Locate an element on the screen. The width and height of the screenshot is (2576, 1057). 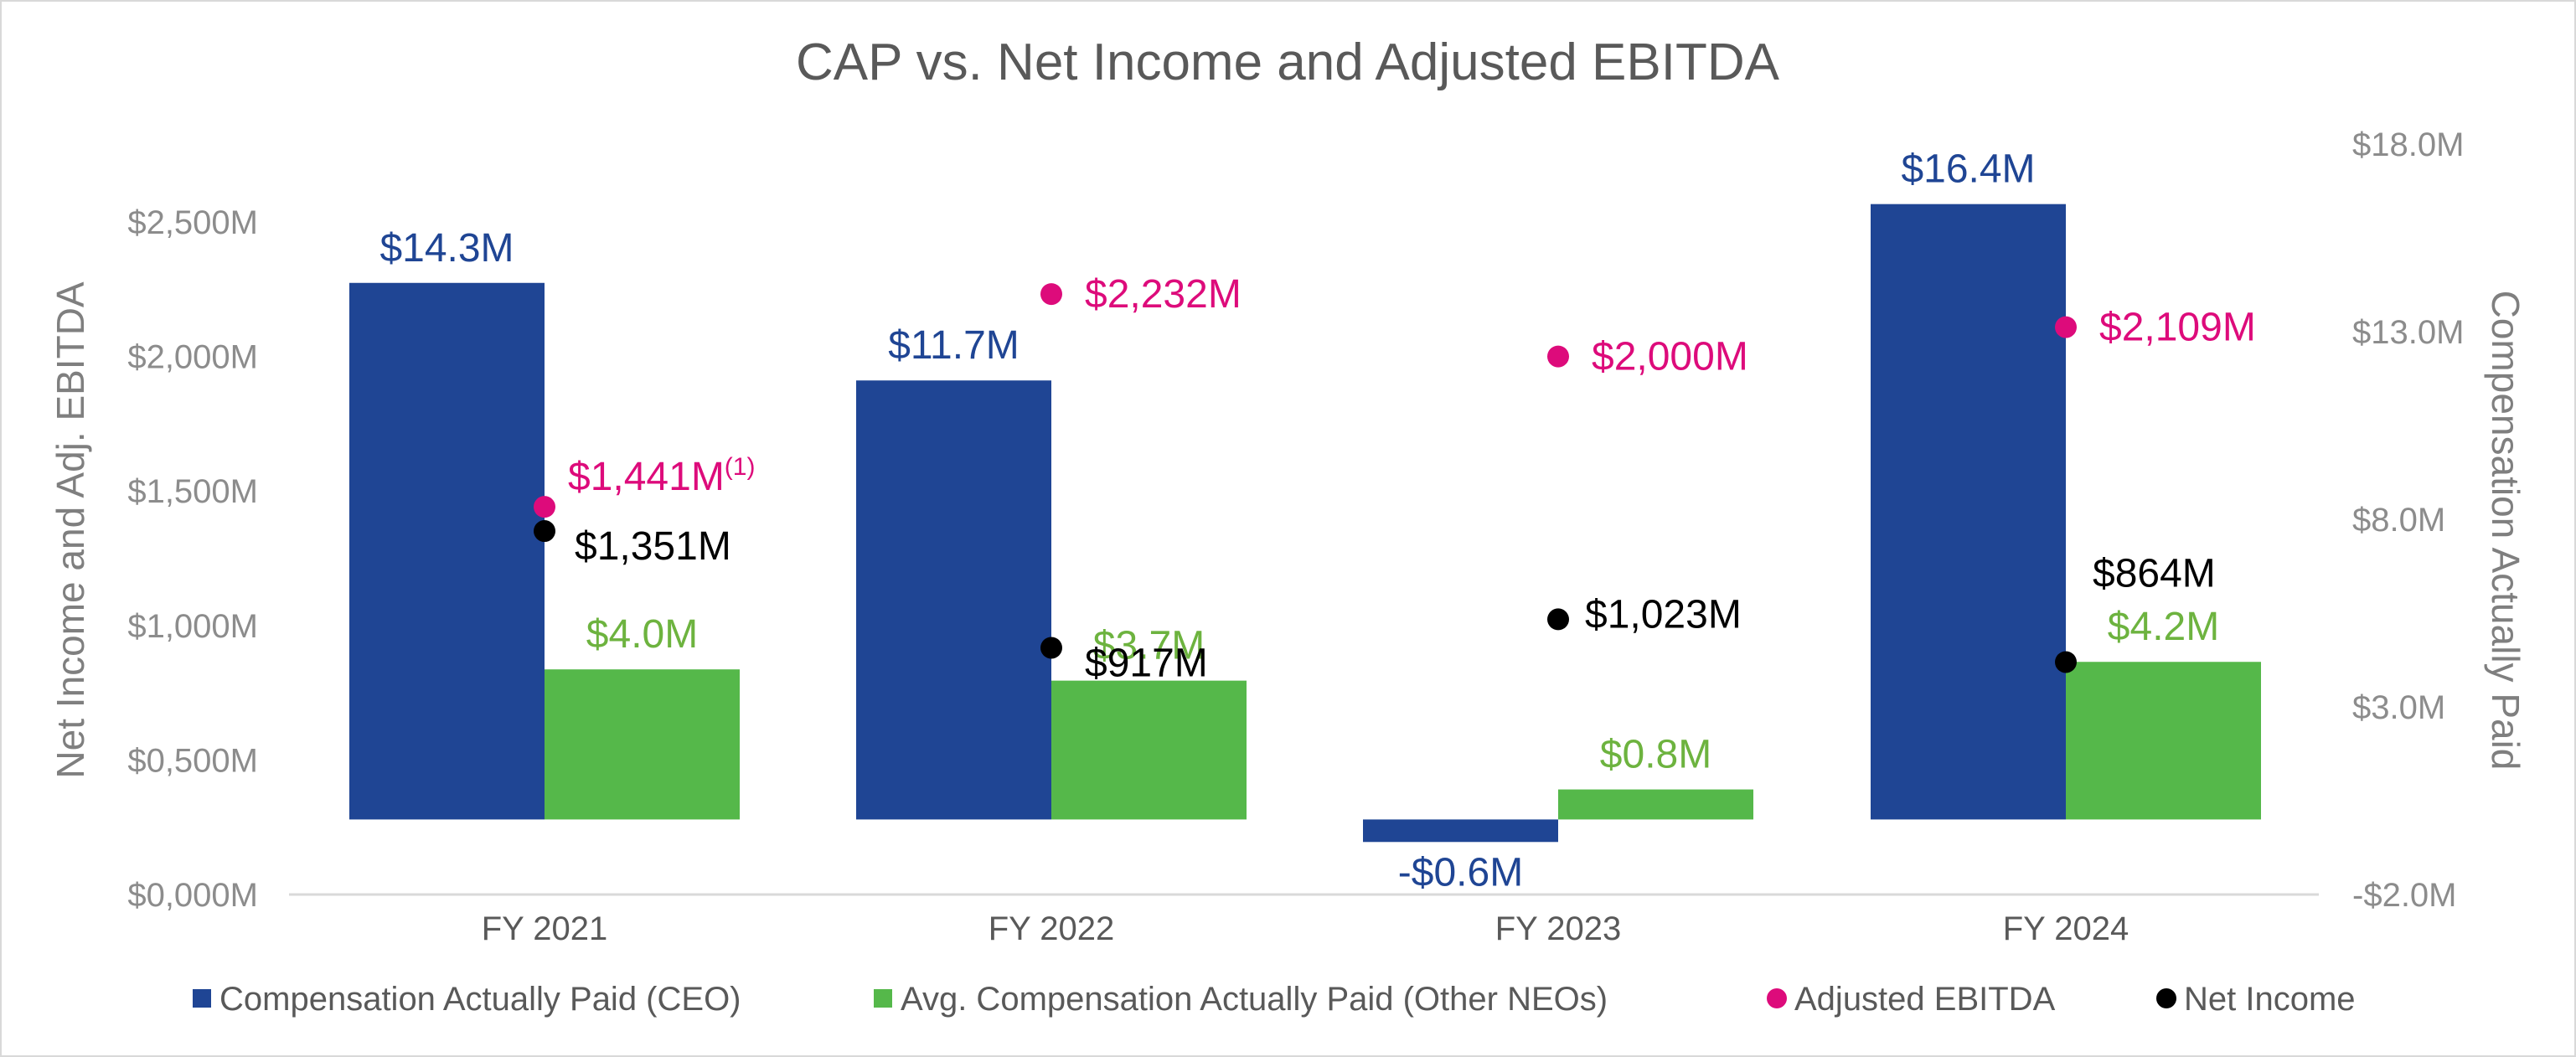
left-tick-label: $0,000M is located at coordinates (192, 895).